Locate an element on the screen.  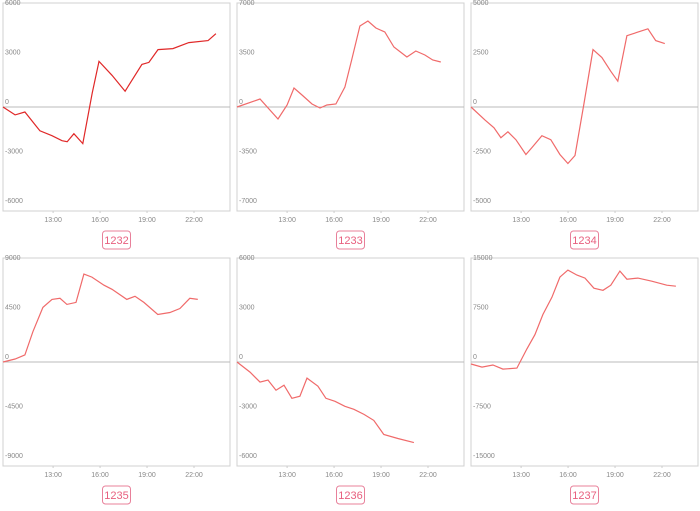
y-tick-label: -9000 is located at coordinates (14, 456).